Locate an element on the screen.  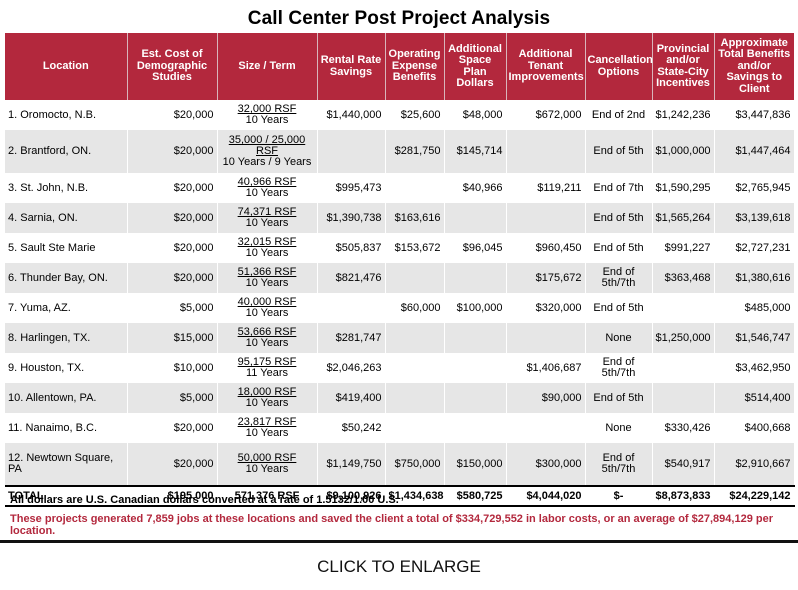
header-rental: Rental Rate Savings is located at coordinates (351, 66).